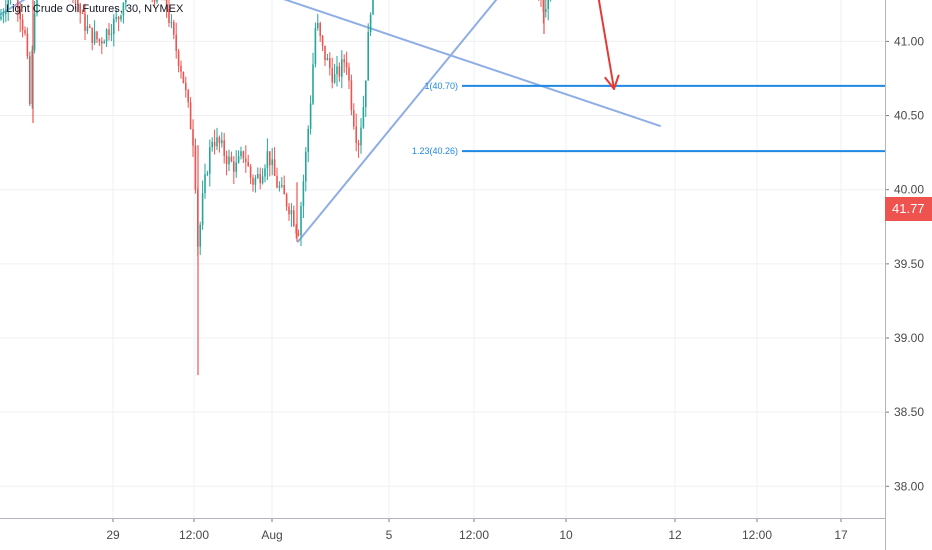 The height and width of the screenshot is (550, 932). I want to click on y-tick-label: 38.00, so click(909, 486).